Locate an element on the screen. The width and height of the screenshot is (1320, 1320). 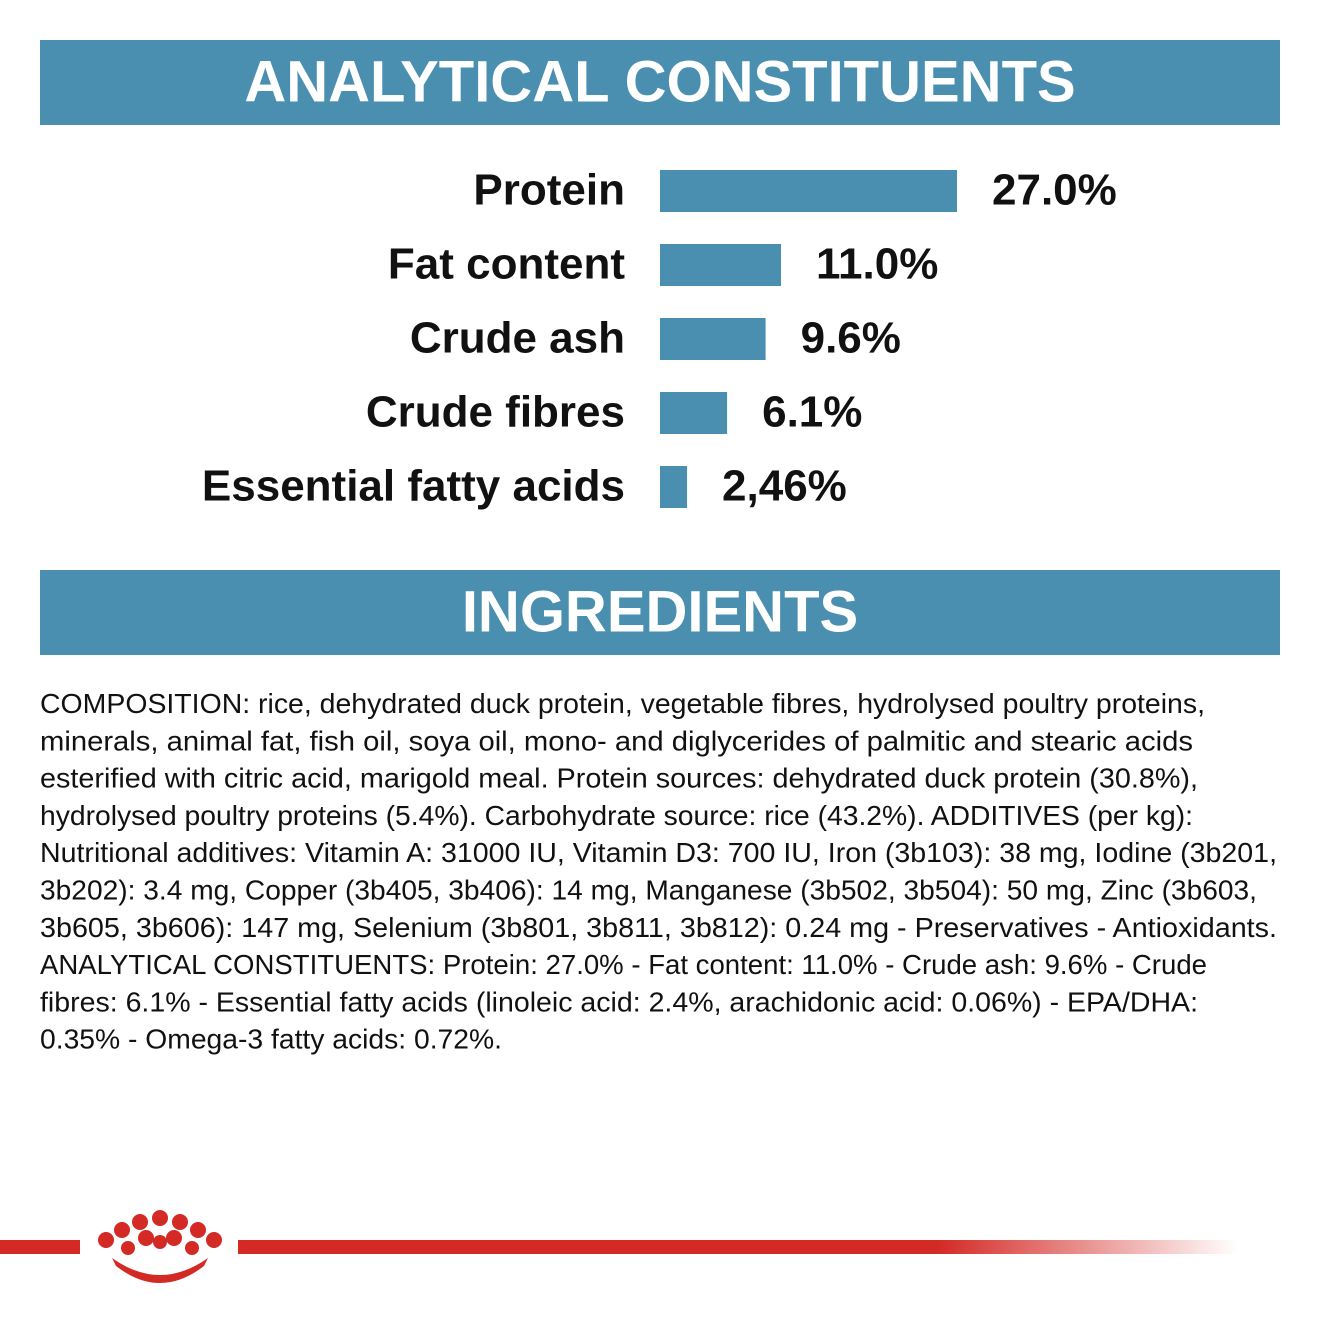
value-label: 11.0% is located at coordinates (877, 264).